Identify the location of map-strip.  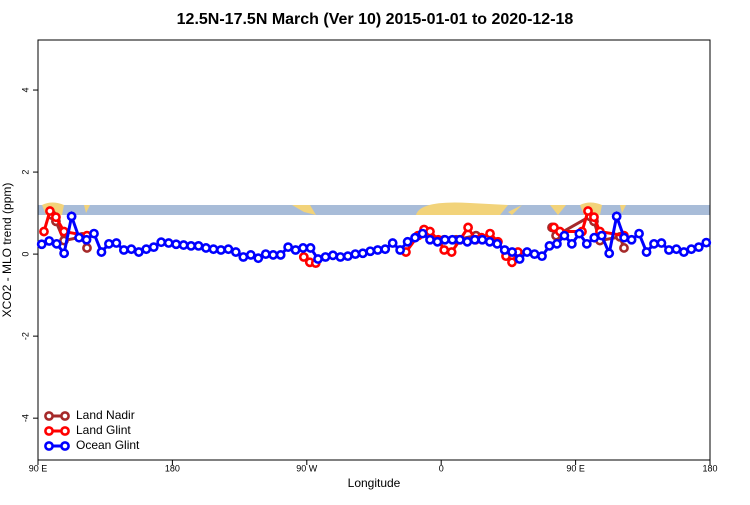
(374, 208).